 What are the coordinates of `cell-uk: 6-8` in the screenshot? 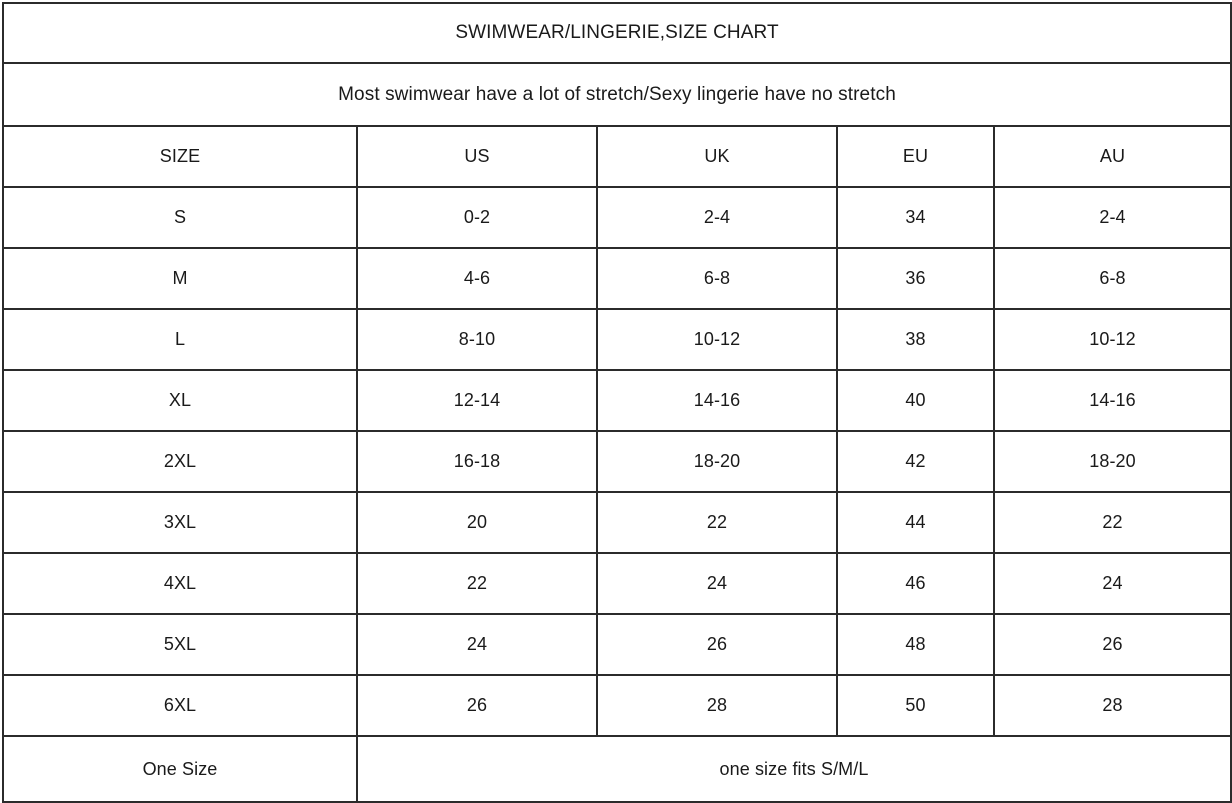 It's located at (717, 278).